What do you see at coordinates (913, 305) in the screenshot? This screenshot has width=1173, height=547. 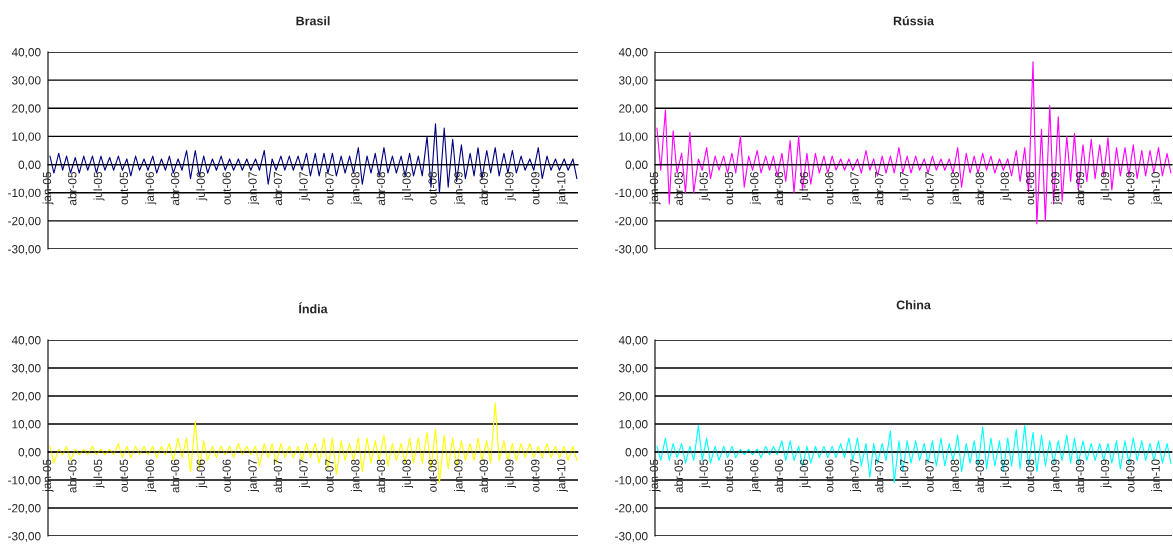 I see `chart-title: China` at bounding box center [913, 305].